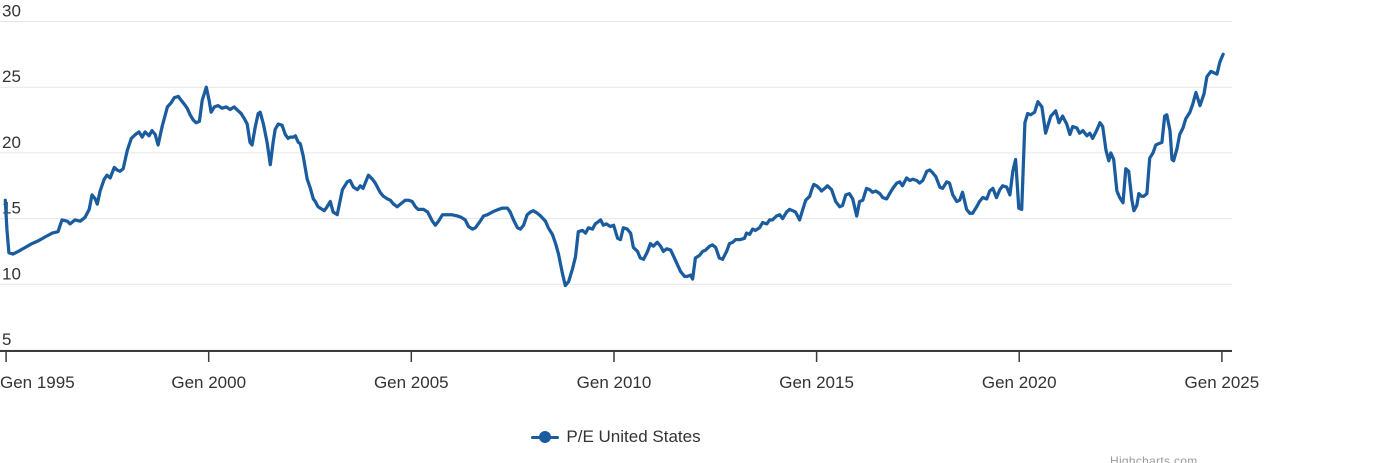 The image size is (1379, 463). What do you see at coordinates (1154, 458) in the screenshot?
I see `highcharts-credit-link: Highcharts.com` at bounding box center [1154, 458].